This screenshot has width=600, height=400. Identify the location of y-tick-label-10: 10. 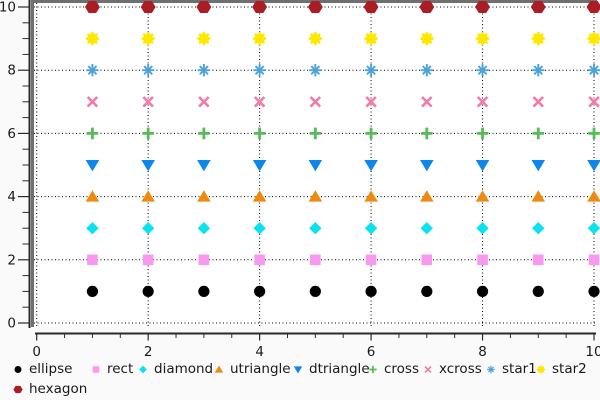
(8, 8).